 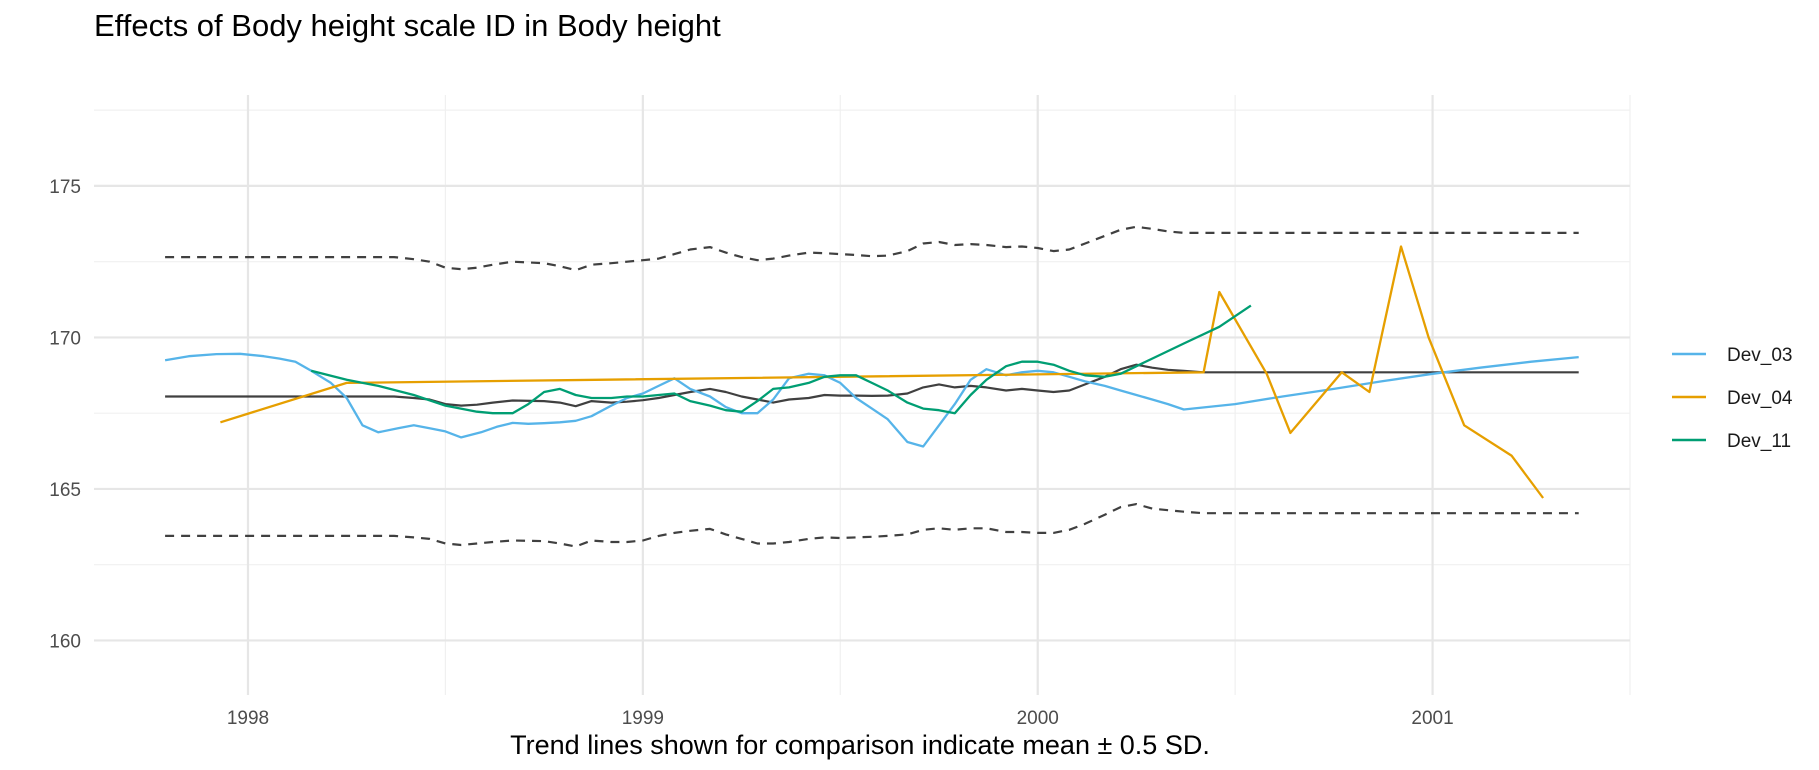 What do you see at coordinates (65, 641) in the screenshot?
I see `y-tick-label: 160` at bounding box center [65, 641].